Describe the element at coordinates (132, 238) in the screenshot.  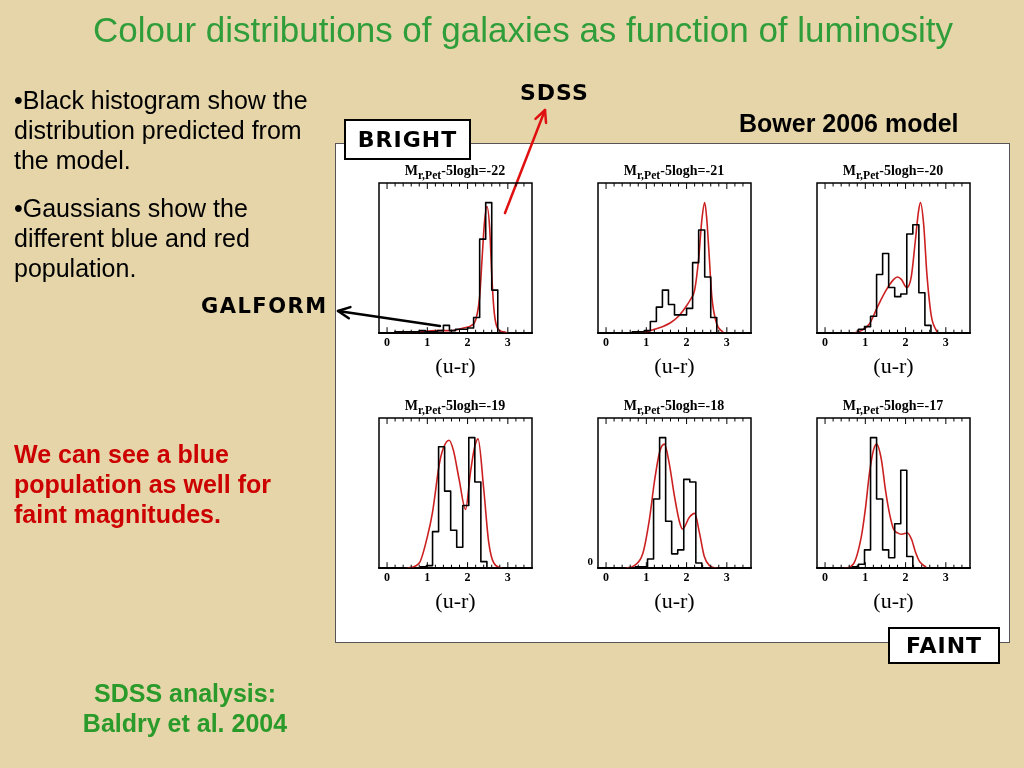
I see `text: •Gaussians show the different blue and red population.` at that location.